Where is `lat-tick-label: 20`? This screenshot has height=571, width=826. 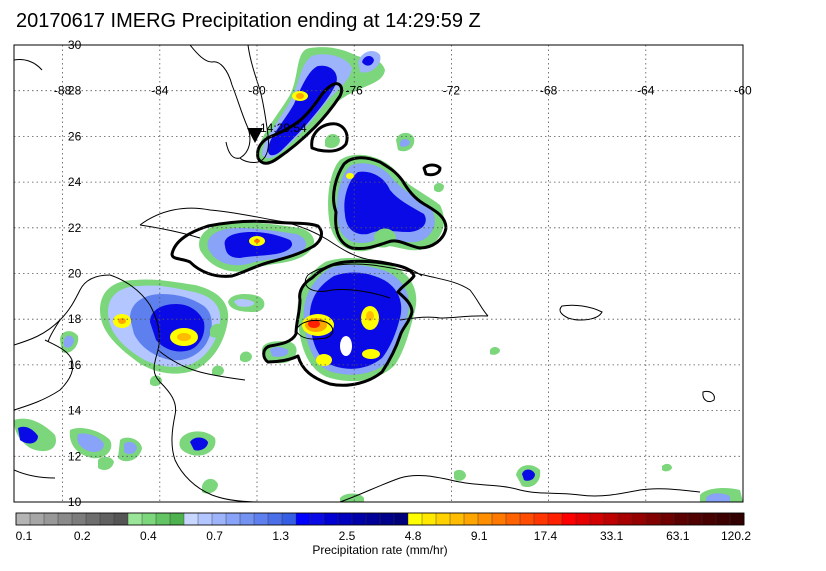 lat-tick-label: 20 is located at coordinates (75, 274).